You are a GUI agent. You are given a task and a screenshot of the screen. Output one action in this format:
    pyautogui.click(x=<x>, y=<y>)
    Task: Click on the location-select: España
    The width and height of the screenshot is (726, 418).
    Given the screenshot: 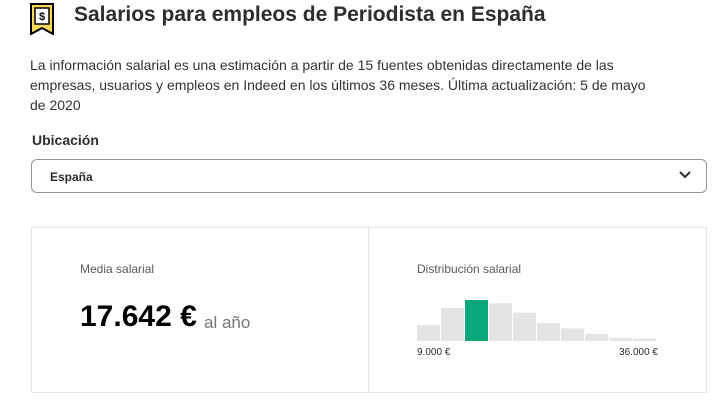 What is the action you would take?
    pyautogui.click(x=369, y=176)
    